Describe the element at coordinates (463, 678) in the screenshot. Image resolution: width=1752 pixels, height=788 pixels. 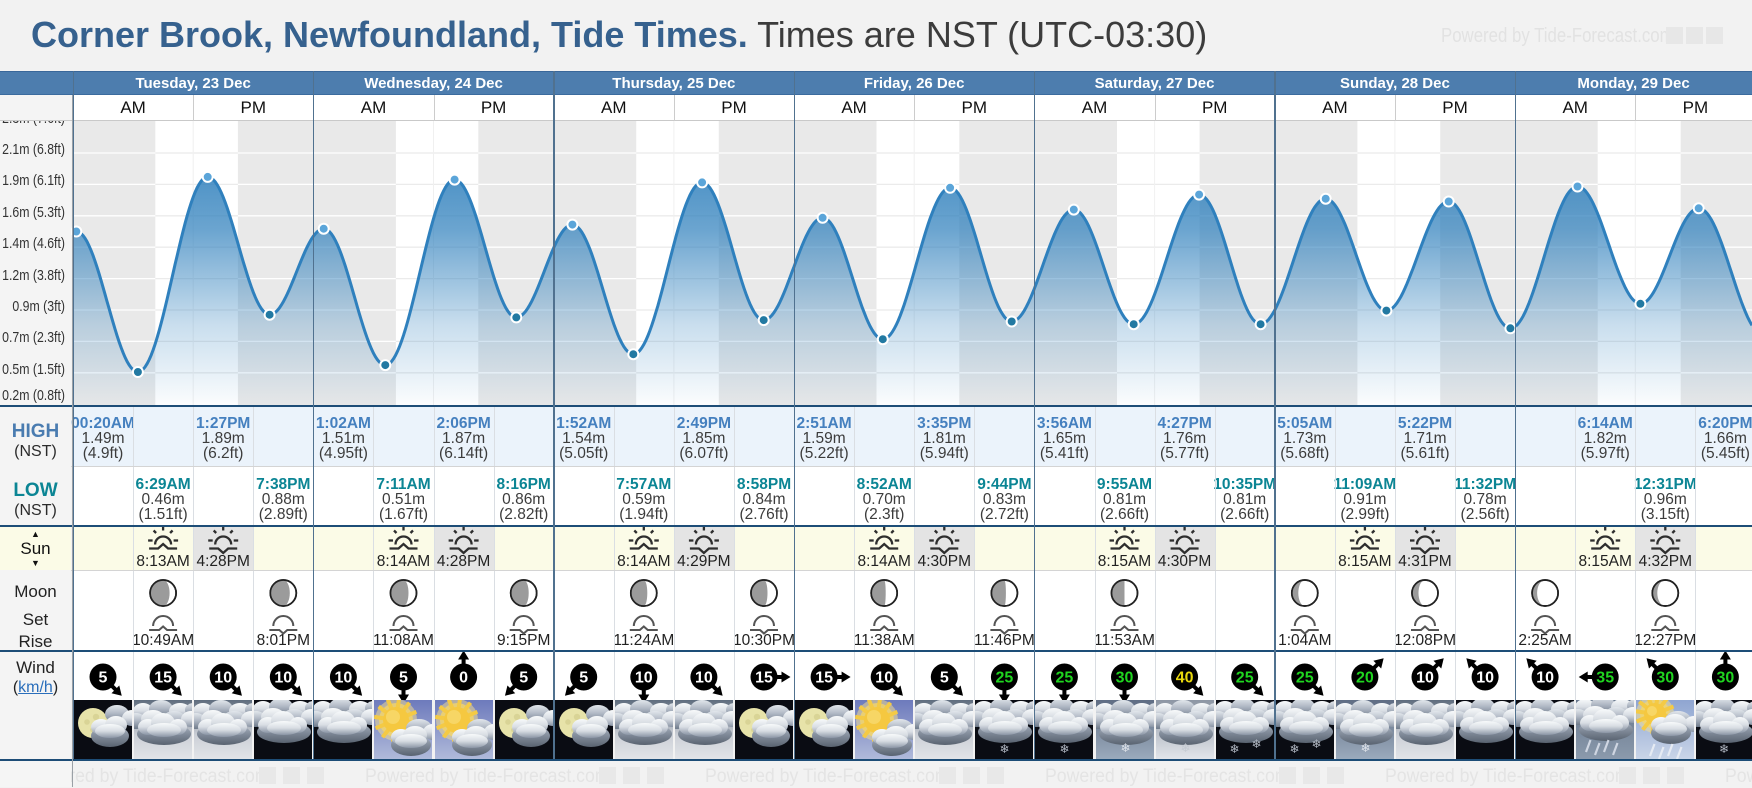
I see `svg-text: 0` at that location.